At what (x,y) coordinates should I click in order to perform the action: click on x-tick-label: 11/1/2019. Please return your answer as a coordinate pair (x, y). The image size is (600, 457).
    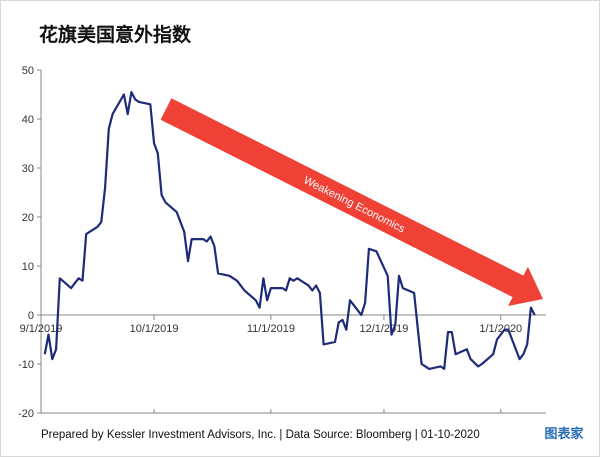
    Looking at the image, I should click on (271, 329).